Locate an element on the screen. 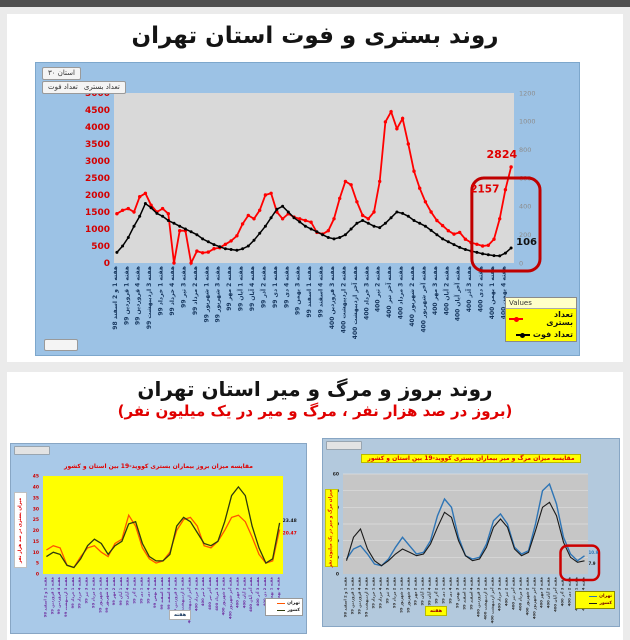 Image resolution: width=630 pixels, height=640 pixels. highlight-box is located at coordinates (580, 563).